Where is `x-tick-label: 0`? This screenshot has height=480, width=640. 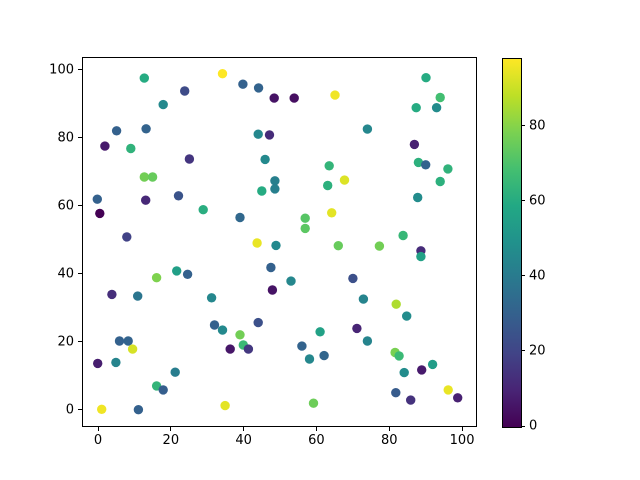
x-tick-label: 0 is located at coordinates (98, 440).